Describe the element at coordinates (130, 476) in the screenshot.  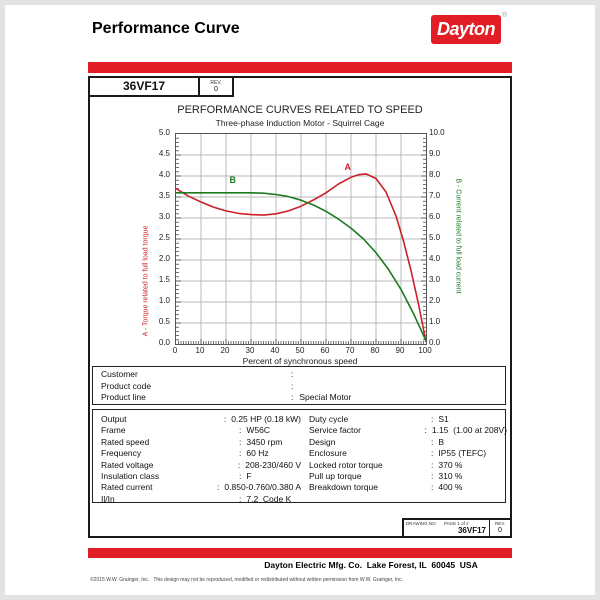
I see `spec-label: Insulation class` at that location.